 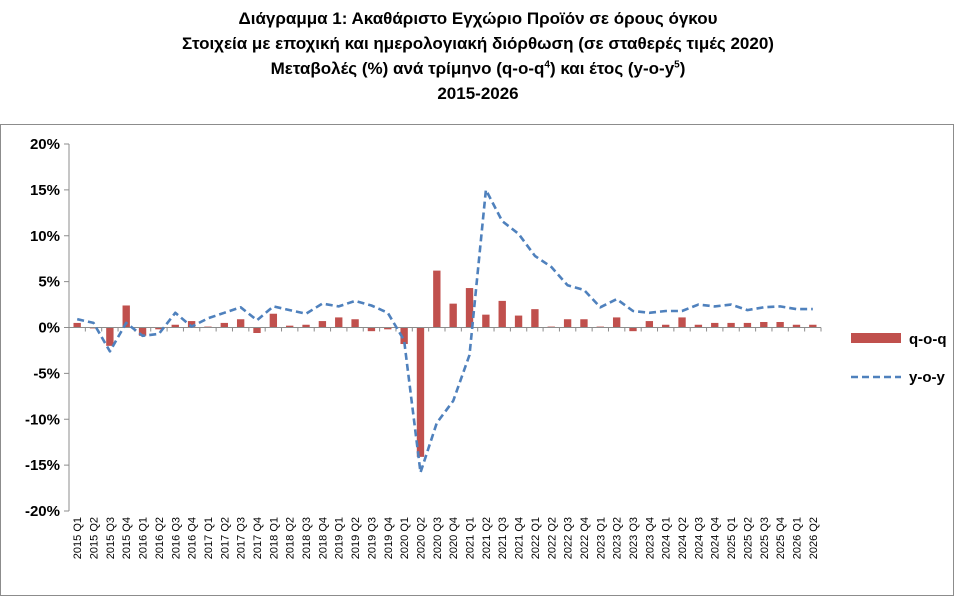 What do you see at coordinates (478, 93) in the screenshot?
I see `chart-title-line-4: 2015-2026` at bounding box center [478, 93].